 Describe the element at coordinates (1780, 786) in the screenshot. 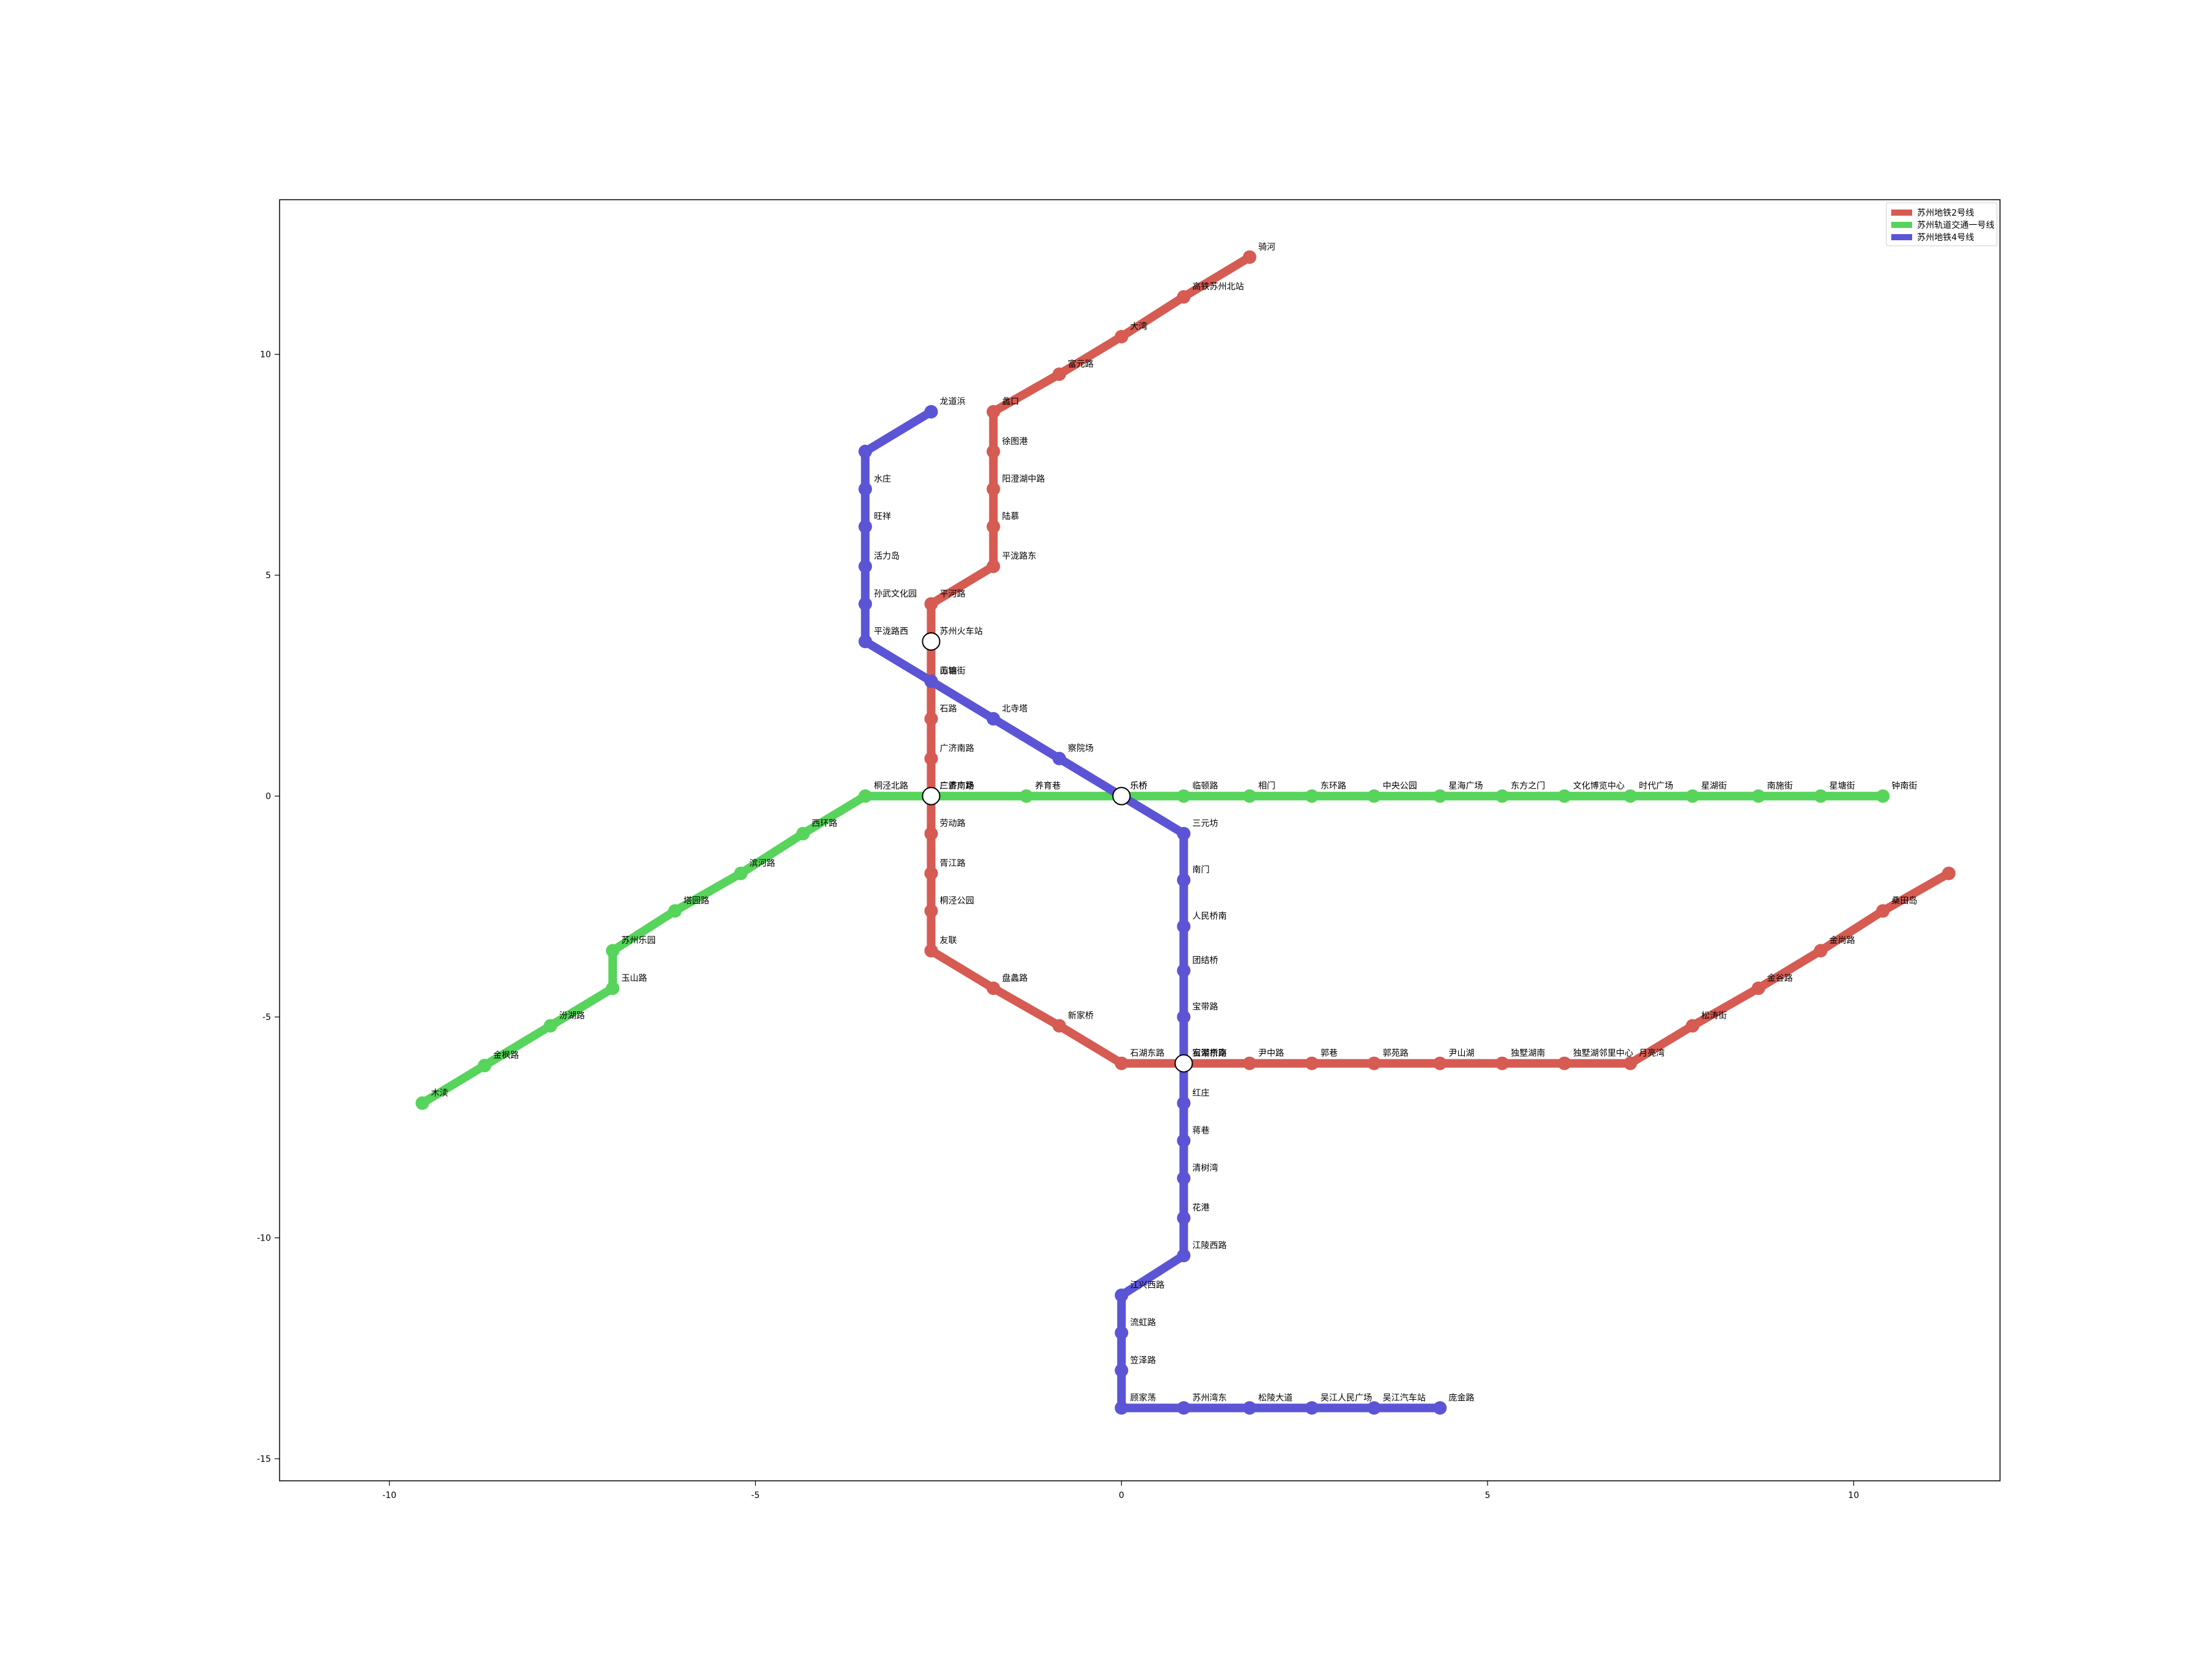

I see `station-label: 南施街` at that location.